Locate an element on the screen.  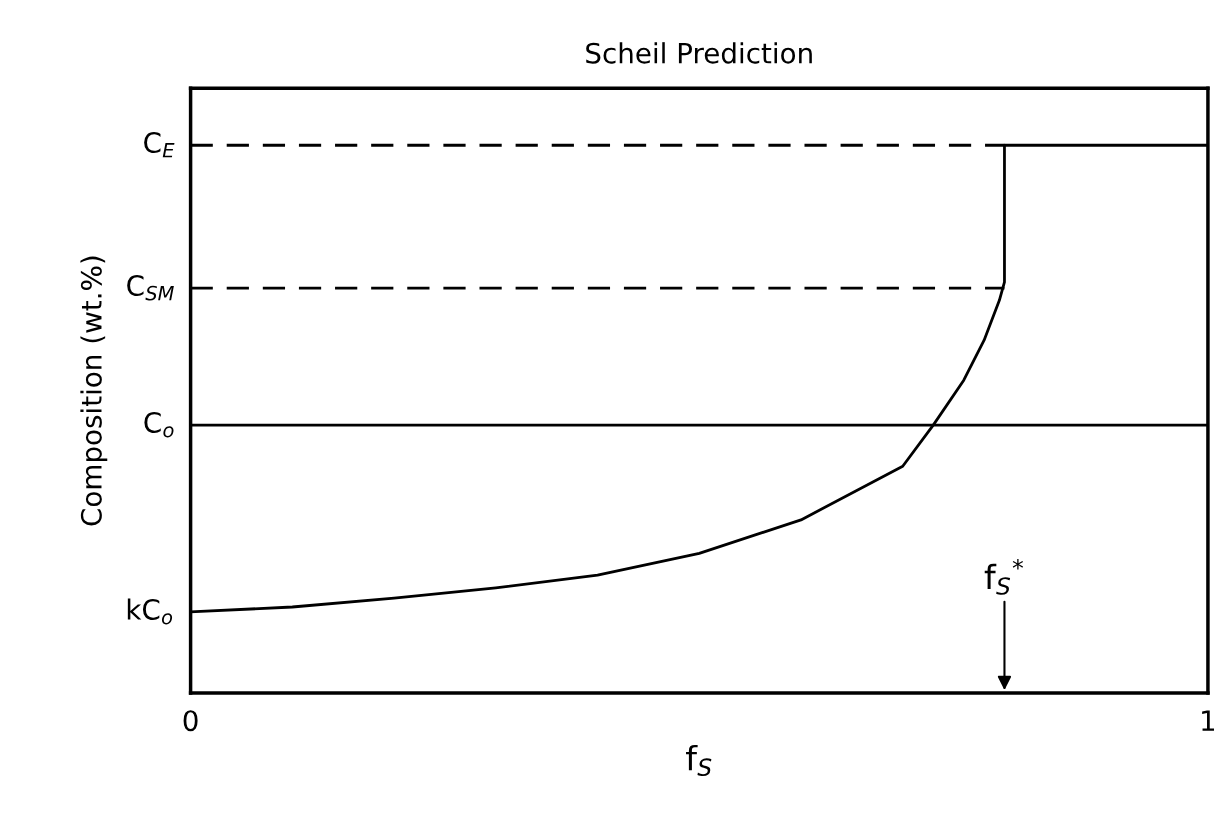
x-tick-label: 1 is located at coordinates (1208, 720).